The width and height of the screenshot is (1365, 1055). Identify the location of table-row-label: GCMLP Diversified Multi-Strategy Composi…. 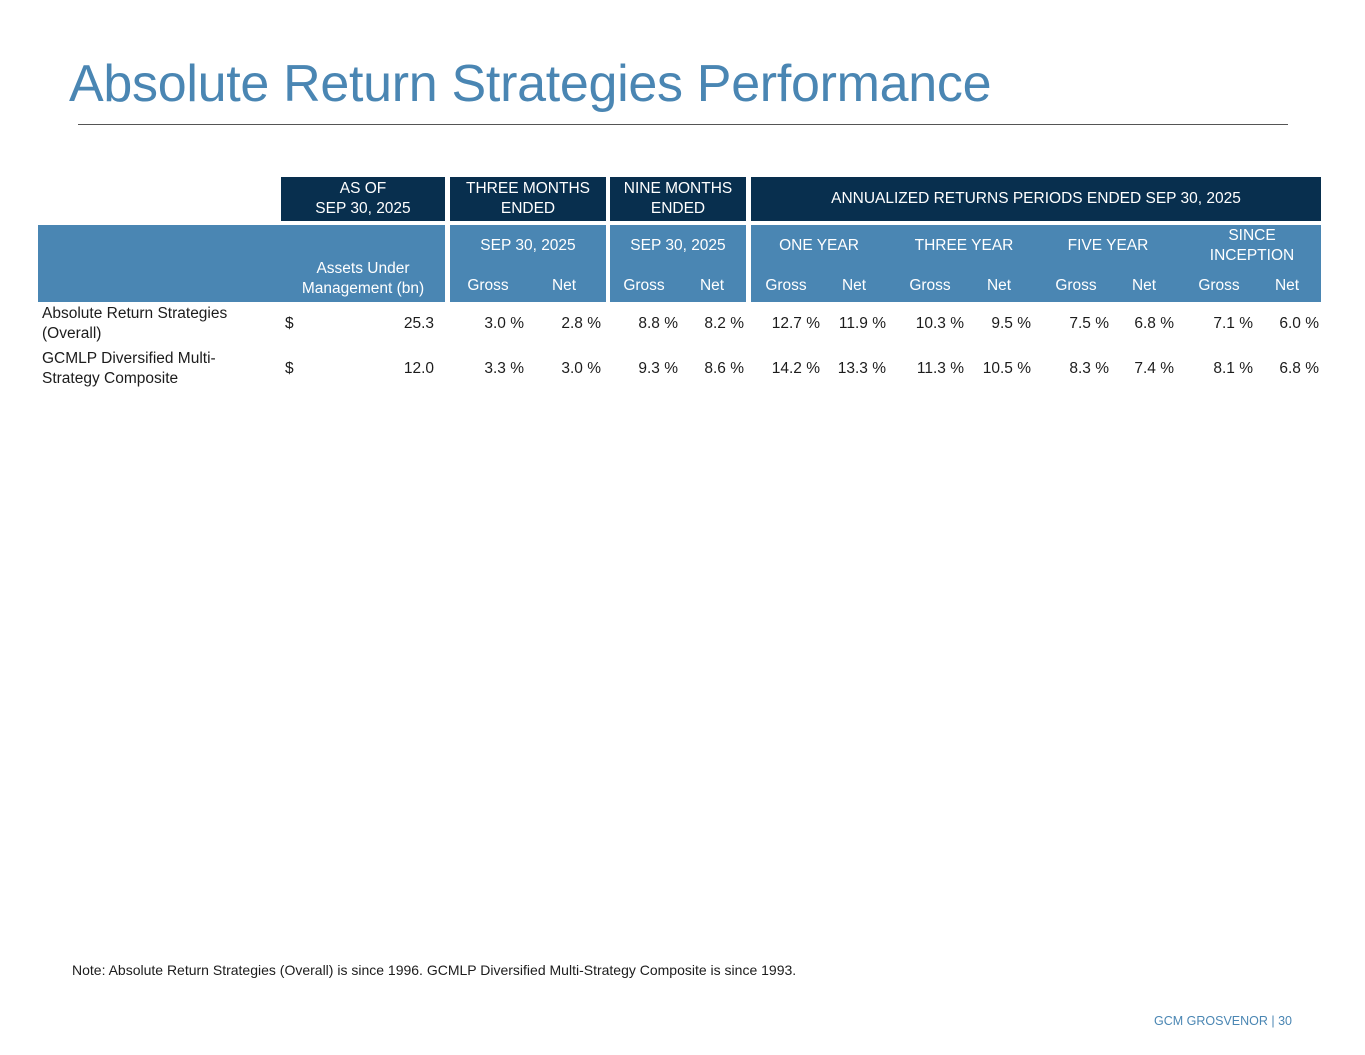
(129, 368).